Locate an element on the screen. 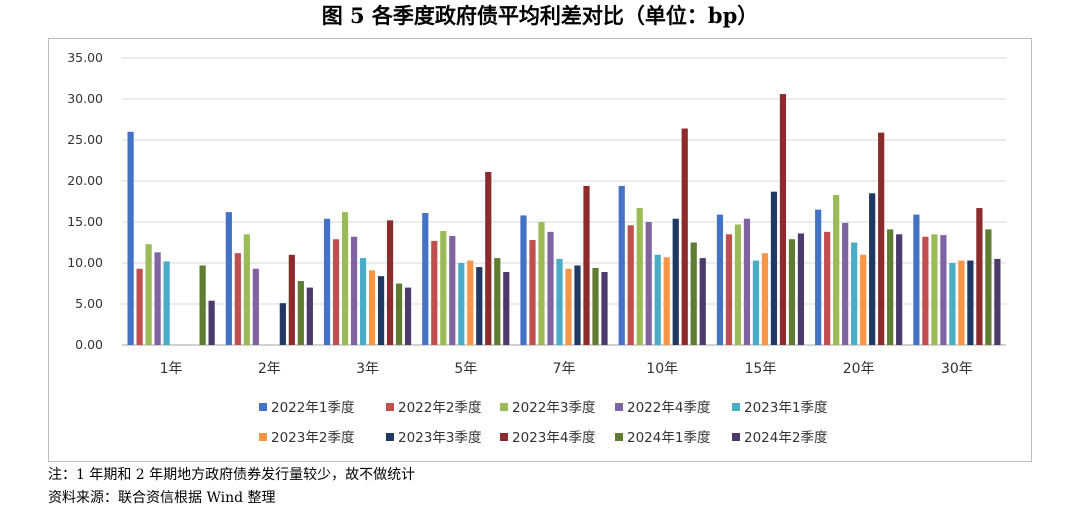 Image resolution: width=1080 pixels, height=516 pixels. legend-label: 2024年1季度 is located at coordinates (668, 438).